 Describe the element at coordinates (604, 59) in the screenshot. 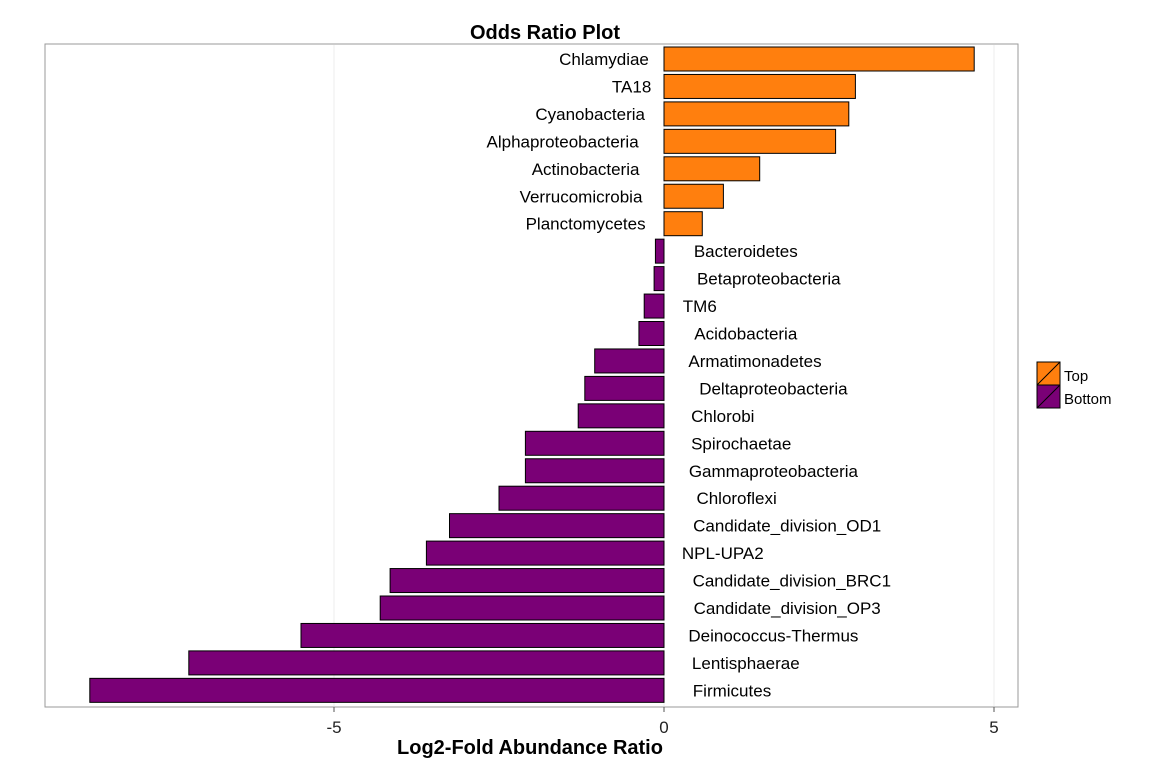

I see `bar-label: Chlamydiae` at that location.